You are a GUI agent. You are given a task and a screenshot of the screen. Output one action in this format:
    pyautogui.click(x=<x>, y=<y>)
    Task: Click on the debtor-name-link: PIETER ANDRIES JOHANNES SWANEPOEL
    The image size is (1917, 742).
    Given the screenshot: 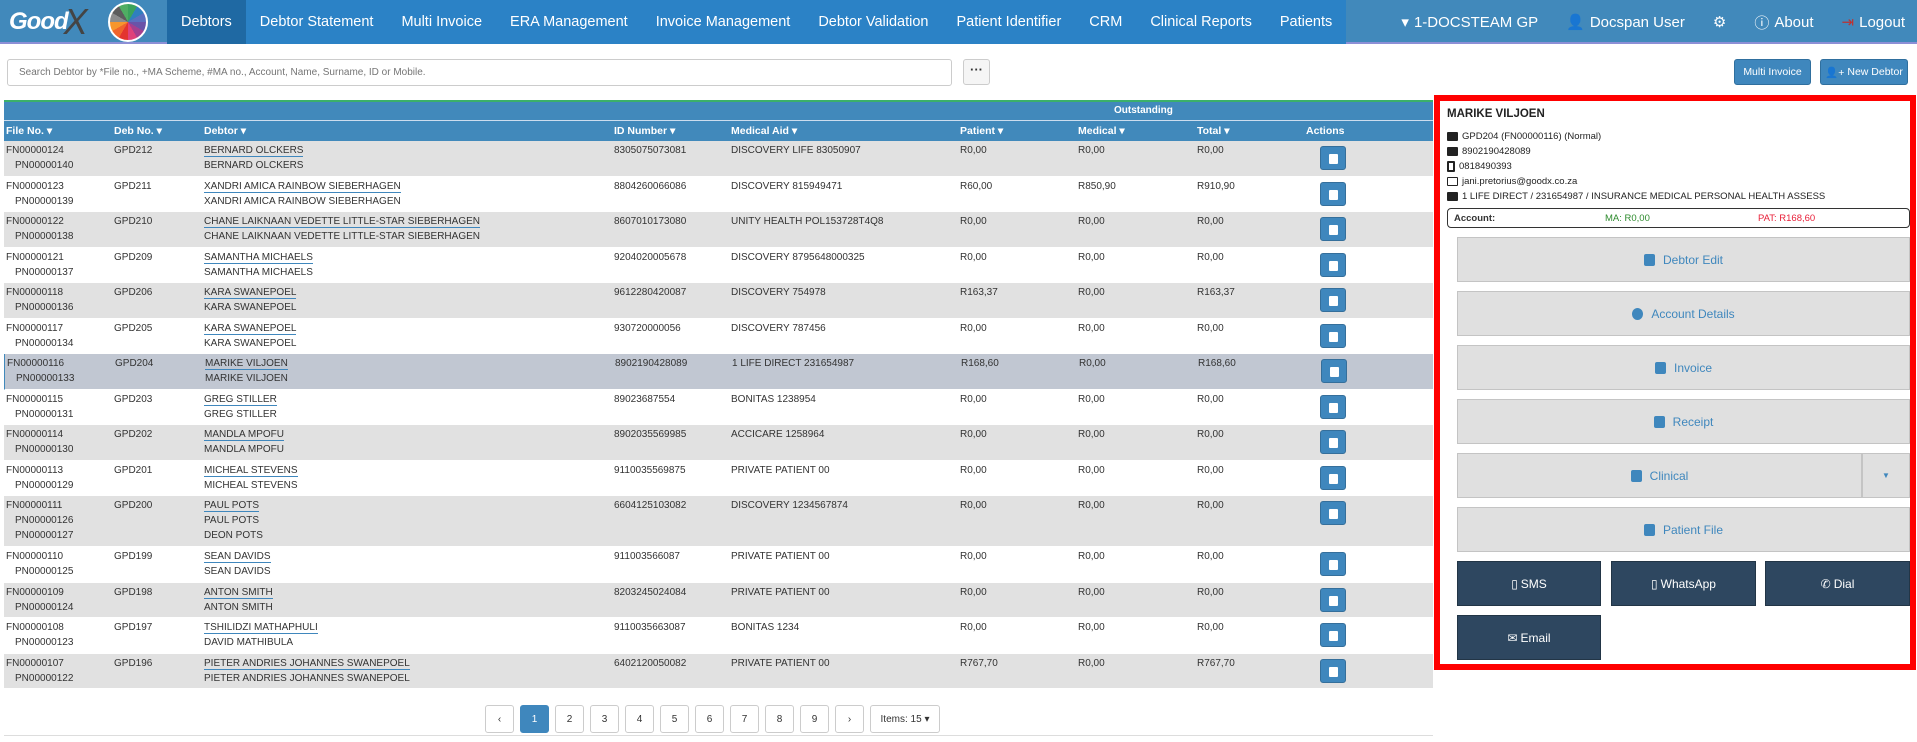 What is the action you would take?
    pyautogui.click(x=307, y=663)
    